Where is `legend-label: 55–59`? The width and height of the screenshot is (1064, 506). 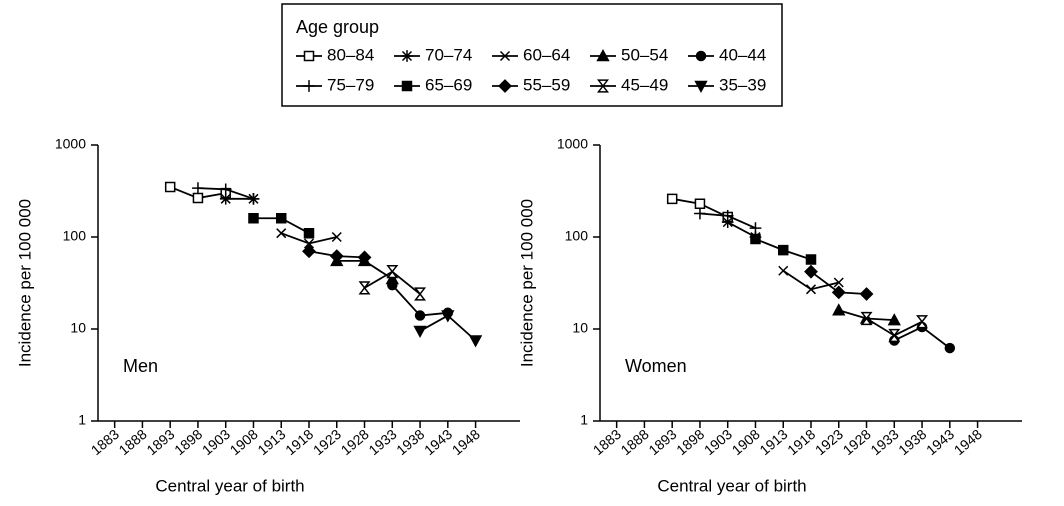 legend-label: 55–59 is located at coordinates (546, 84).